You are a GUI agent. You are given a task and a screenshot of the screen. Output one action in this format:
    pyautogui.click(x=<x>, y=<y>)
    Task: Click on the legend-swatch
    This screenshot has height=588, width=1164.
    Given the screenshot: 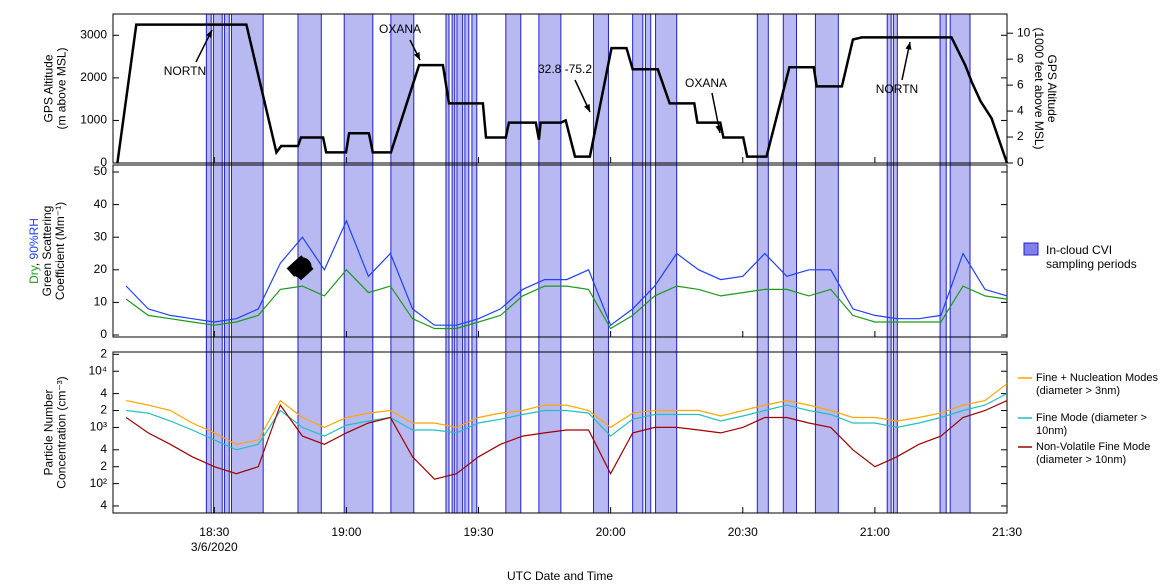 What is the action you would take?
    pyautogui.click(x=1031, y=249)
    